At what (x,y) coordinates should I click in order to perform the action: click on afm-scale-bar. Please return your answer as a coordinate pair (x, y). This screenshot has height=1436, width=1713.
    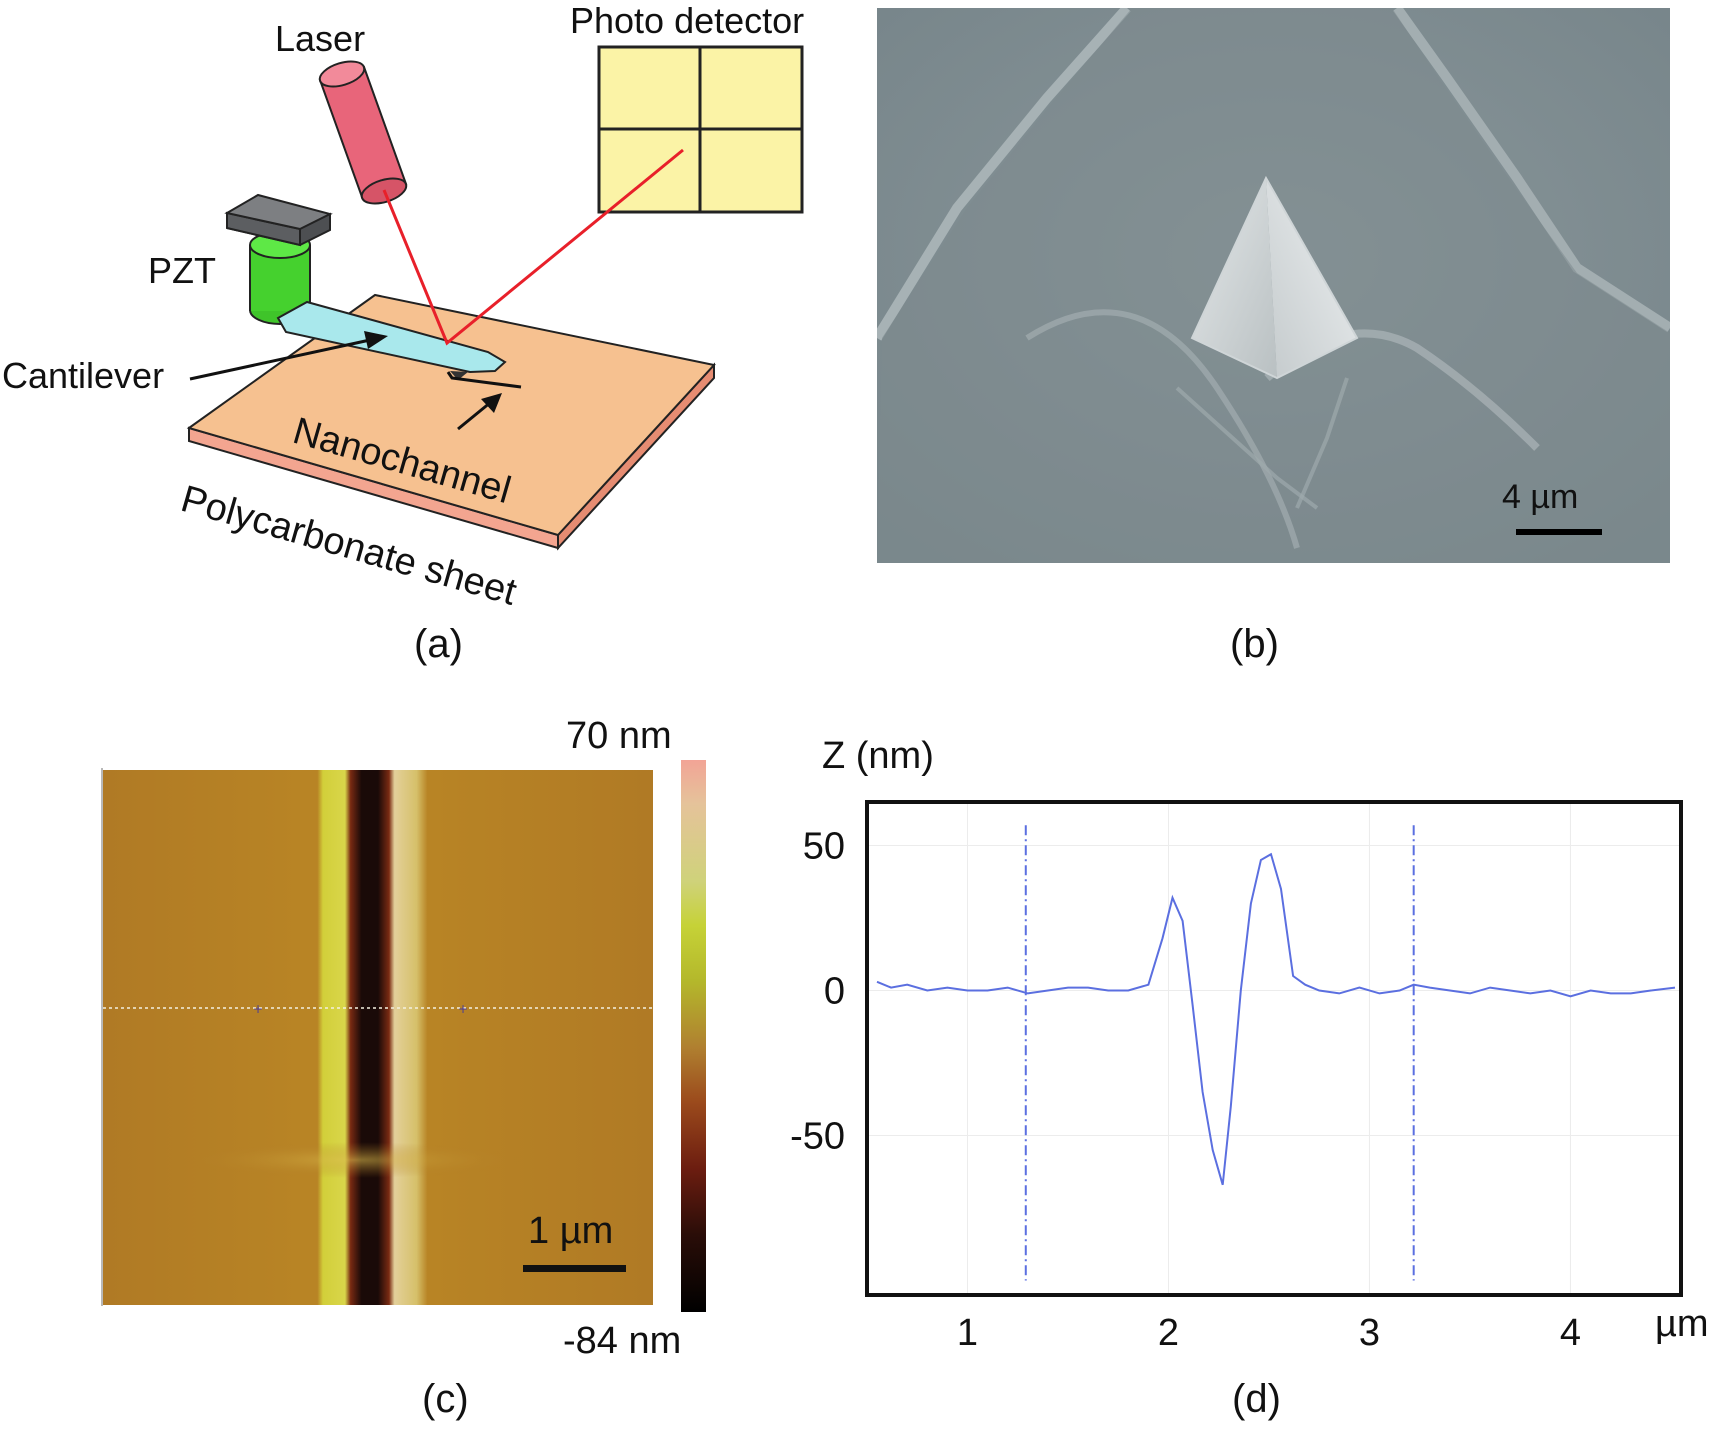
    Looking at the image, I should click on (574, 1268).